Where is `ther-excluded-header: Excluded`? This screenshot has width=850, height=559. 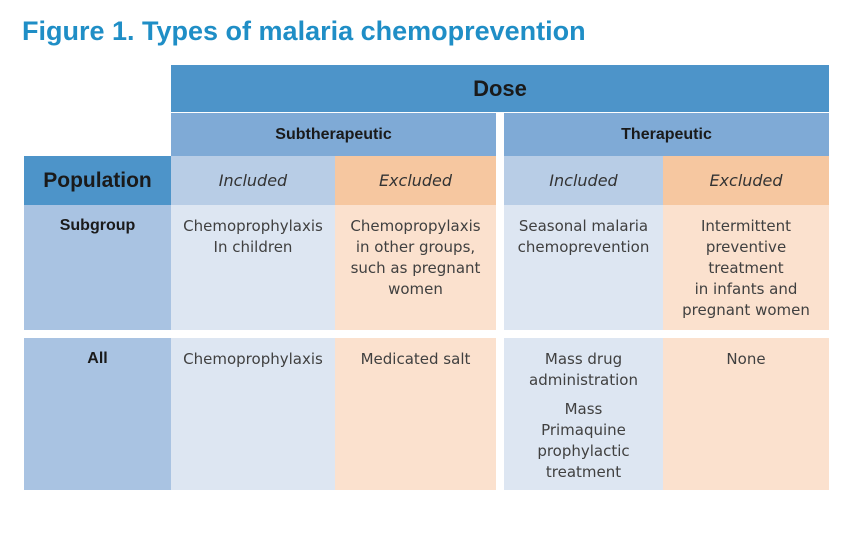
ther-excluded-header: Excluded is located at coordinates (746, 180).